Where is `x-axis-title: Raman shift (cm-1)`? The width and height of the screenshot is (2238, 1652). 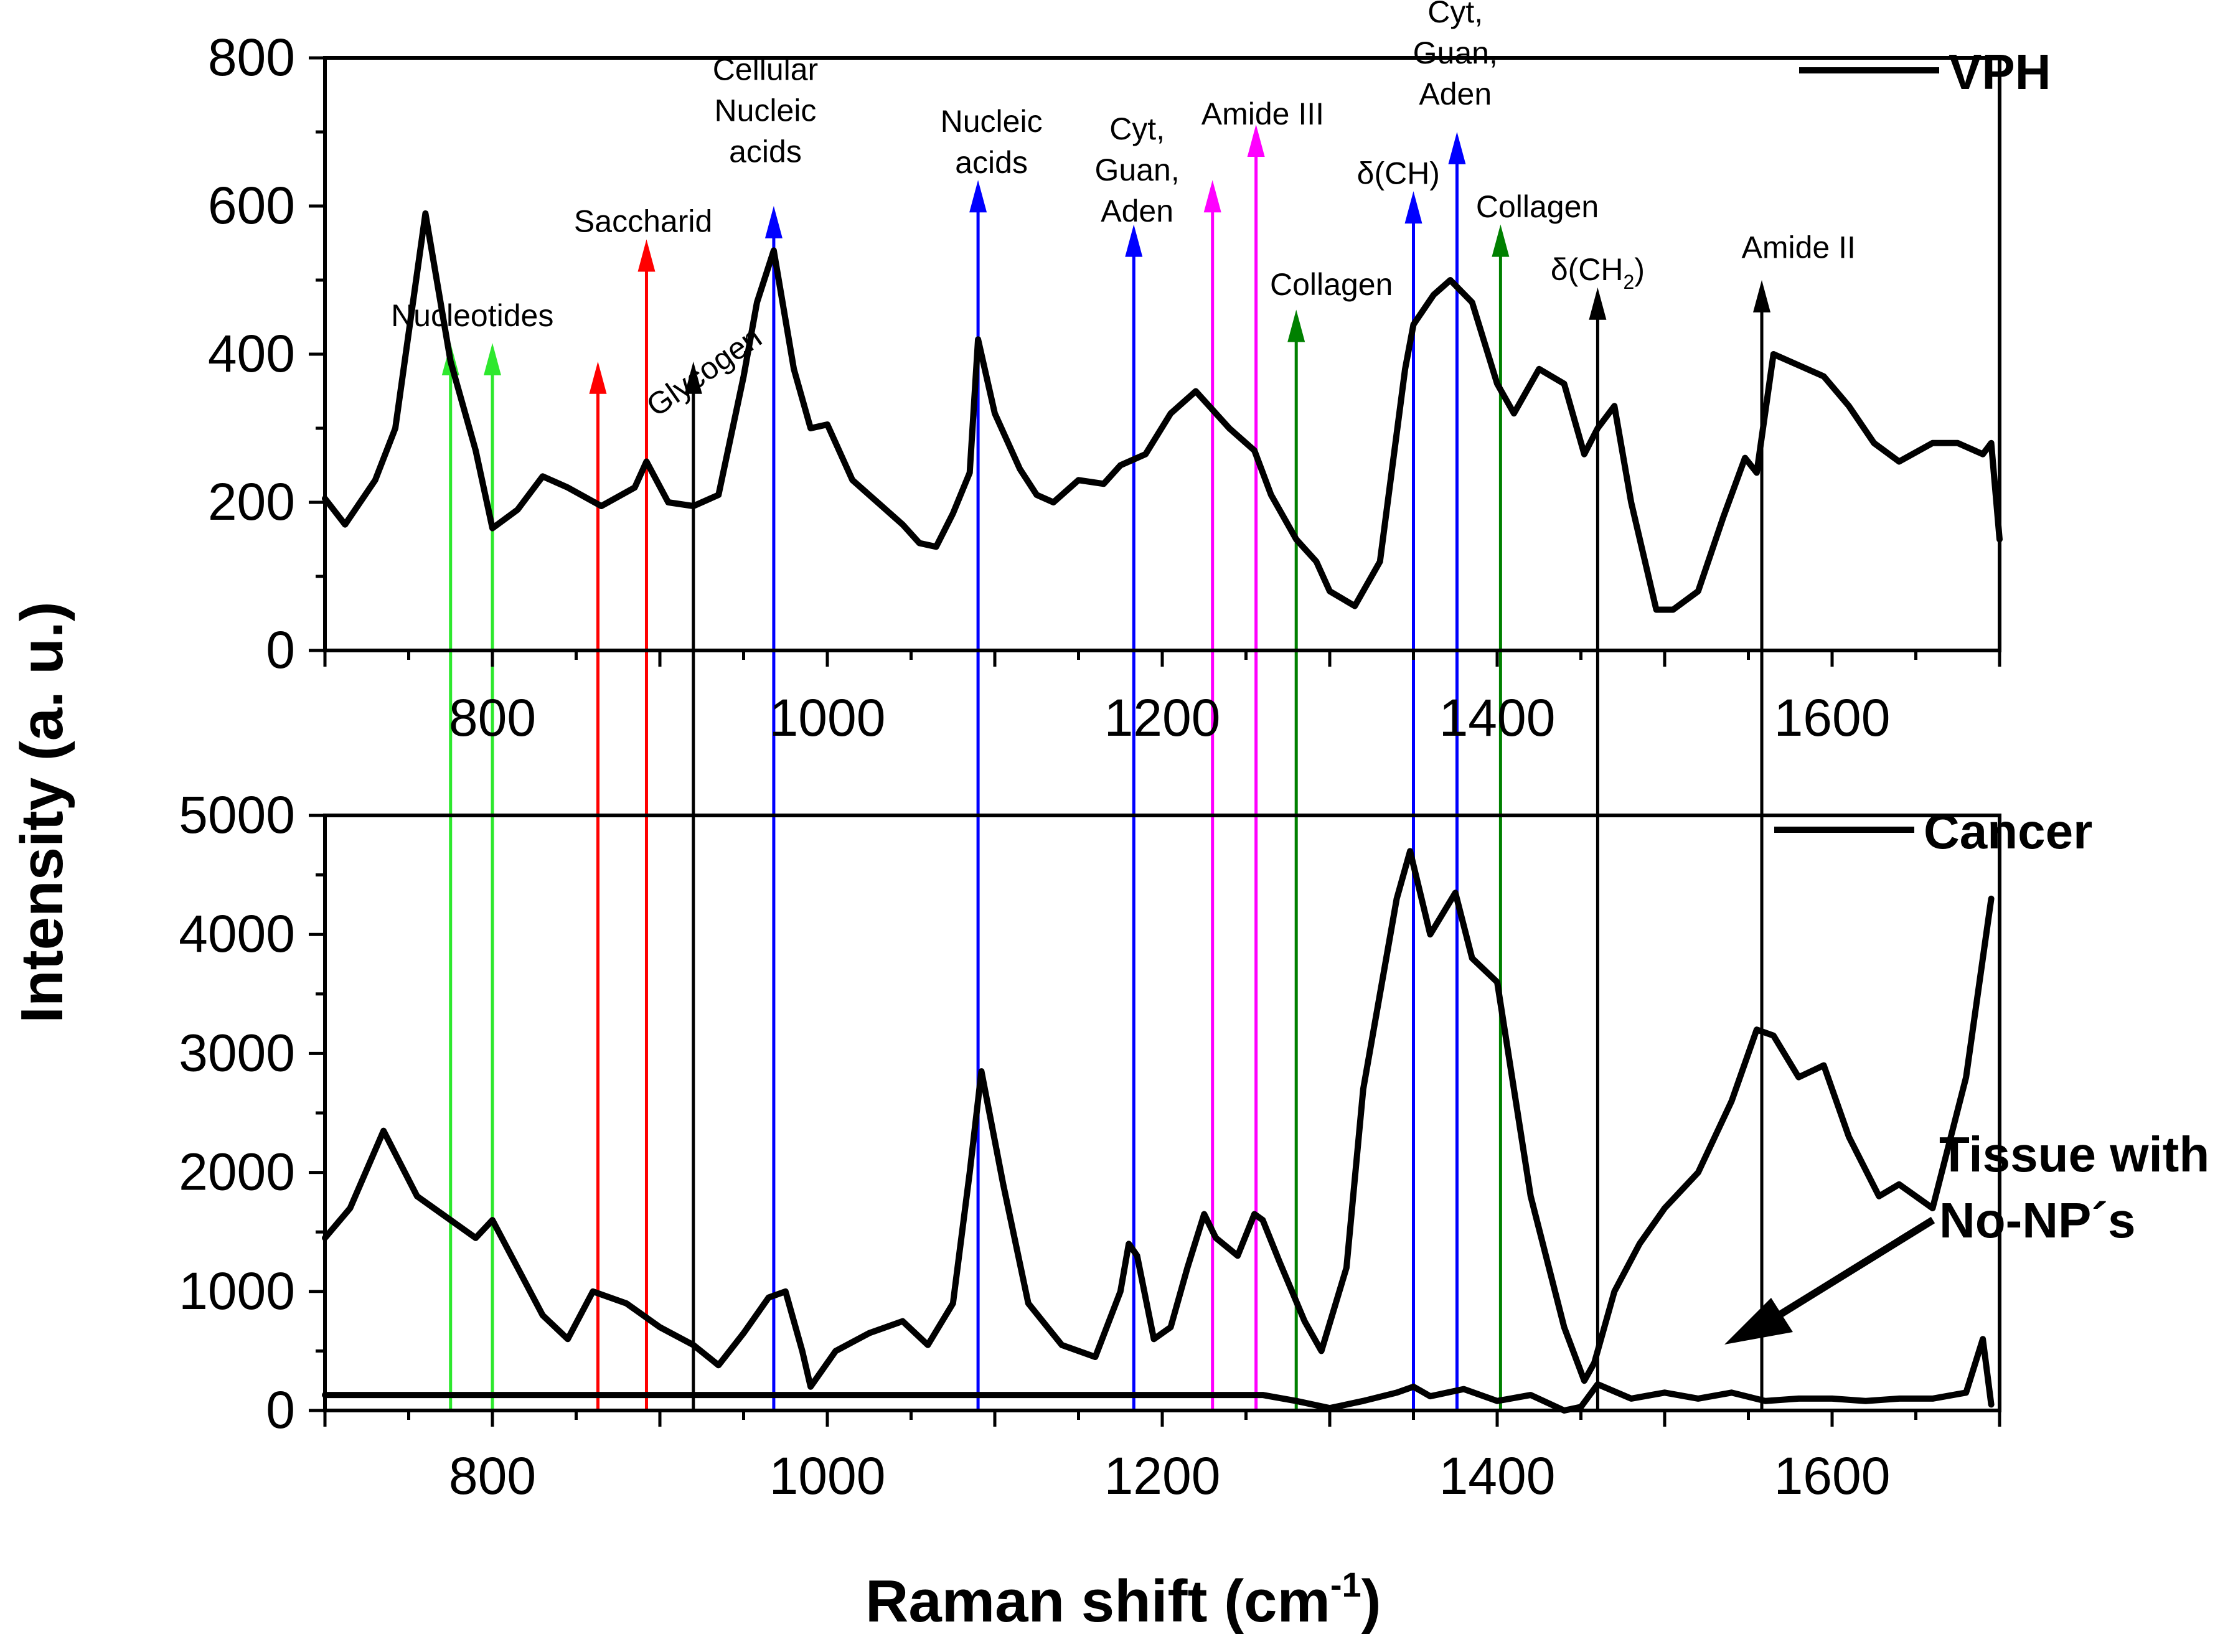 x-axis-title: Raman shift (cm-1) is located at coordinates (1123, 1600).